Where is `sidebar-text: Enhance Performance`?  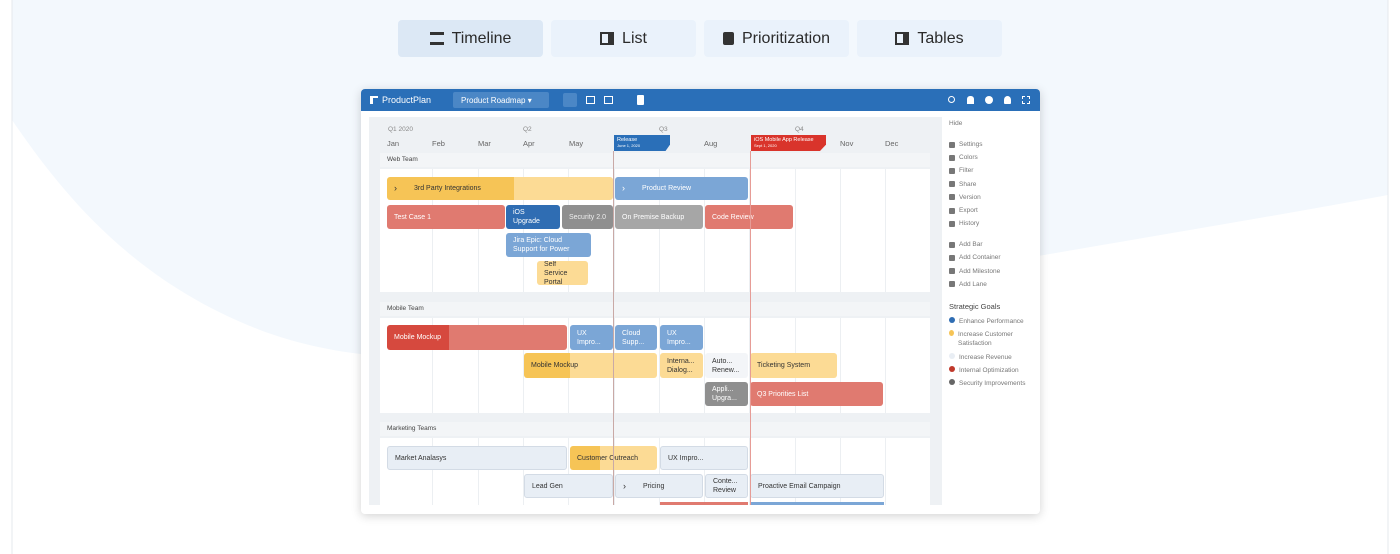
sidebar-text: Enhance Performance is located at coordinates (991, 321).